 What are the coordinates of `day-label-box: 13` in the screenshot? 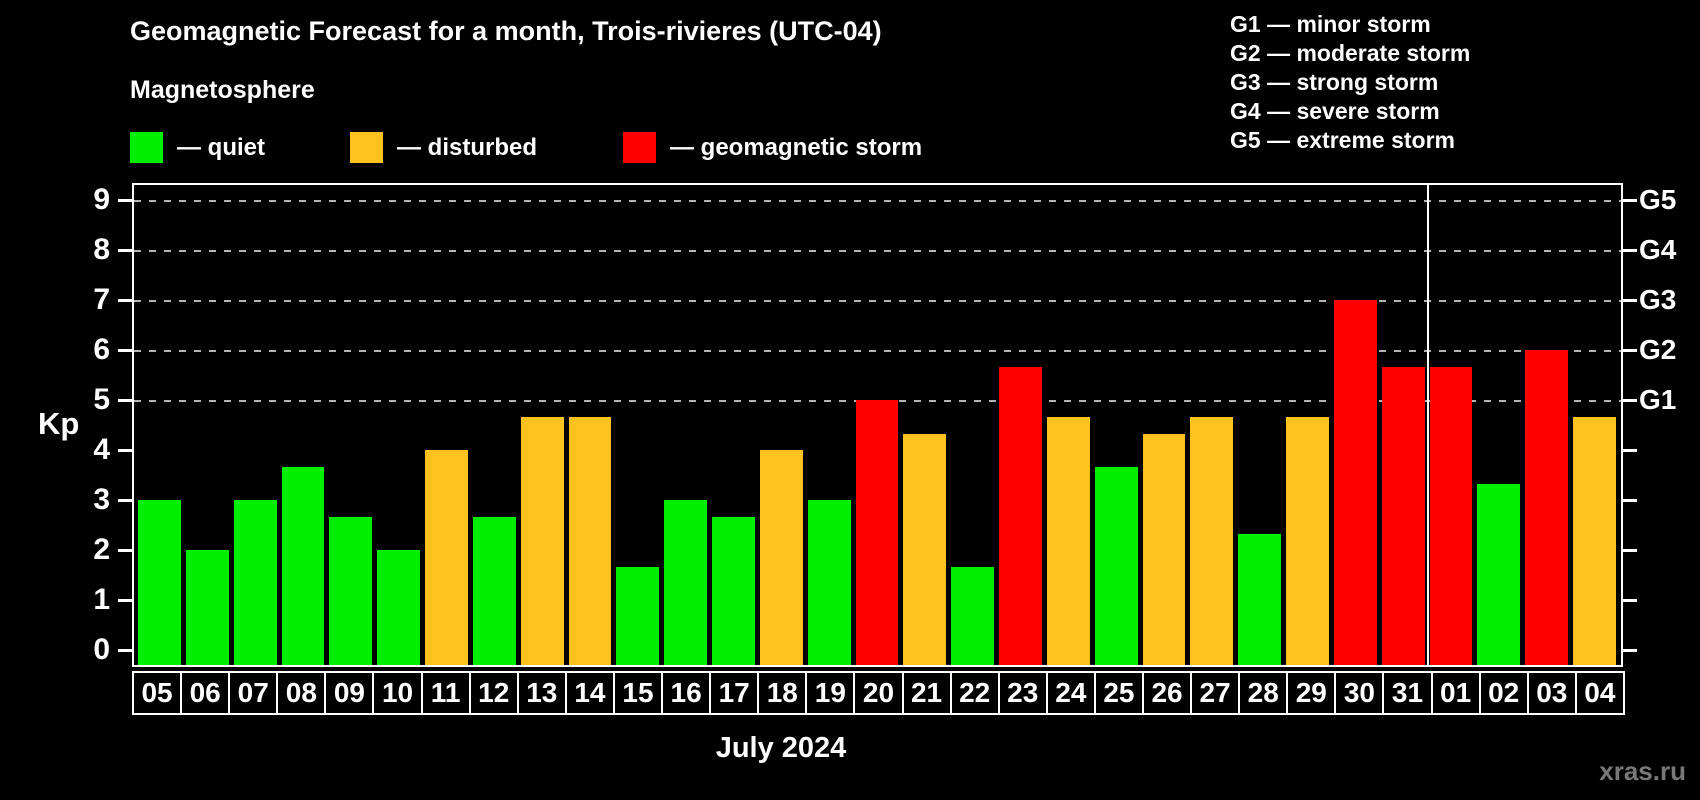 It's located at (541, 693).